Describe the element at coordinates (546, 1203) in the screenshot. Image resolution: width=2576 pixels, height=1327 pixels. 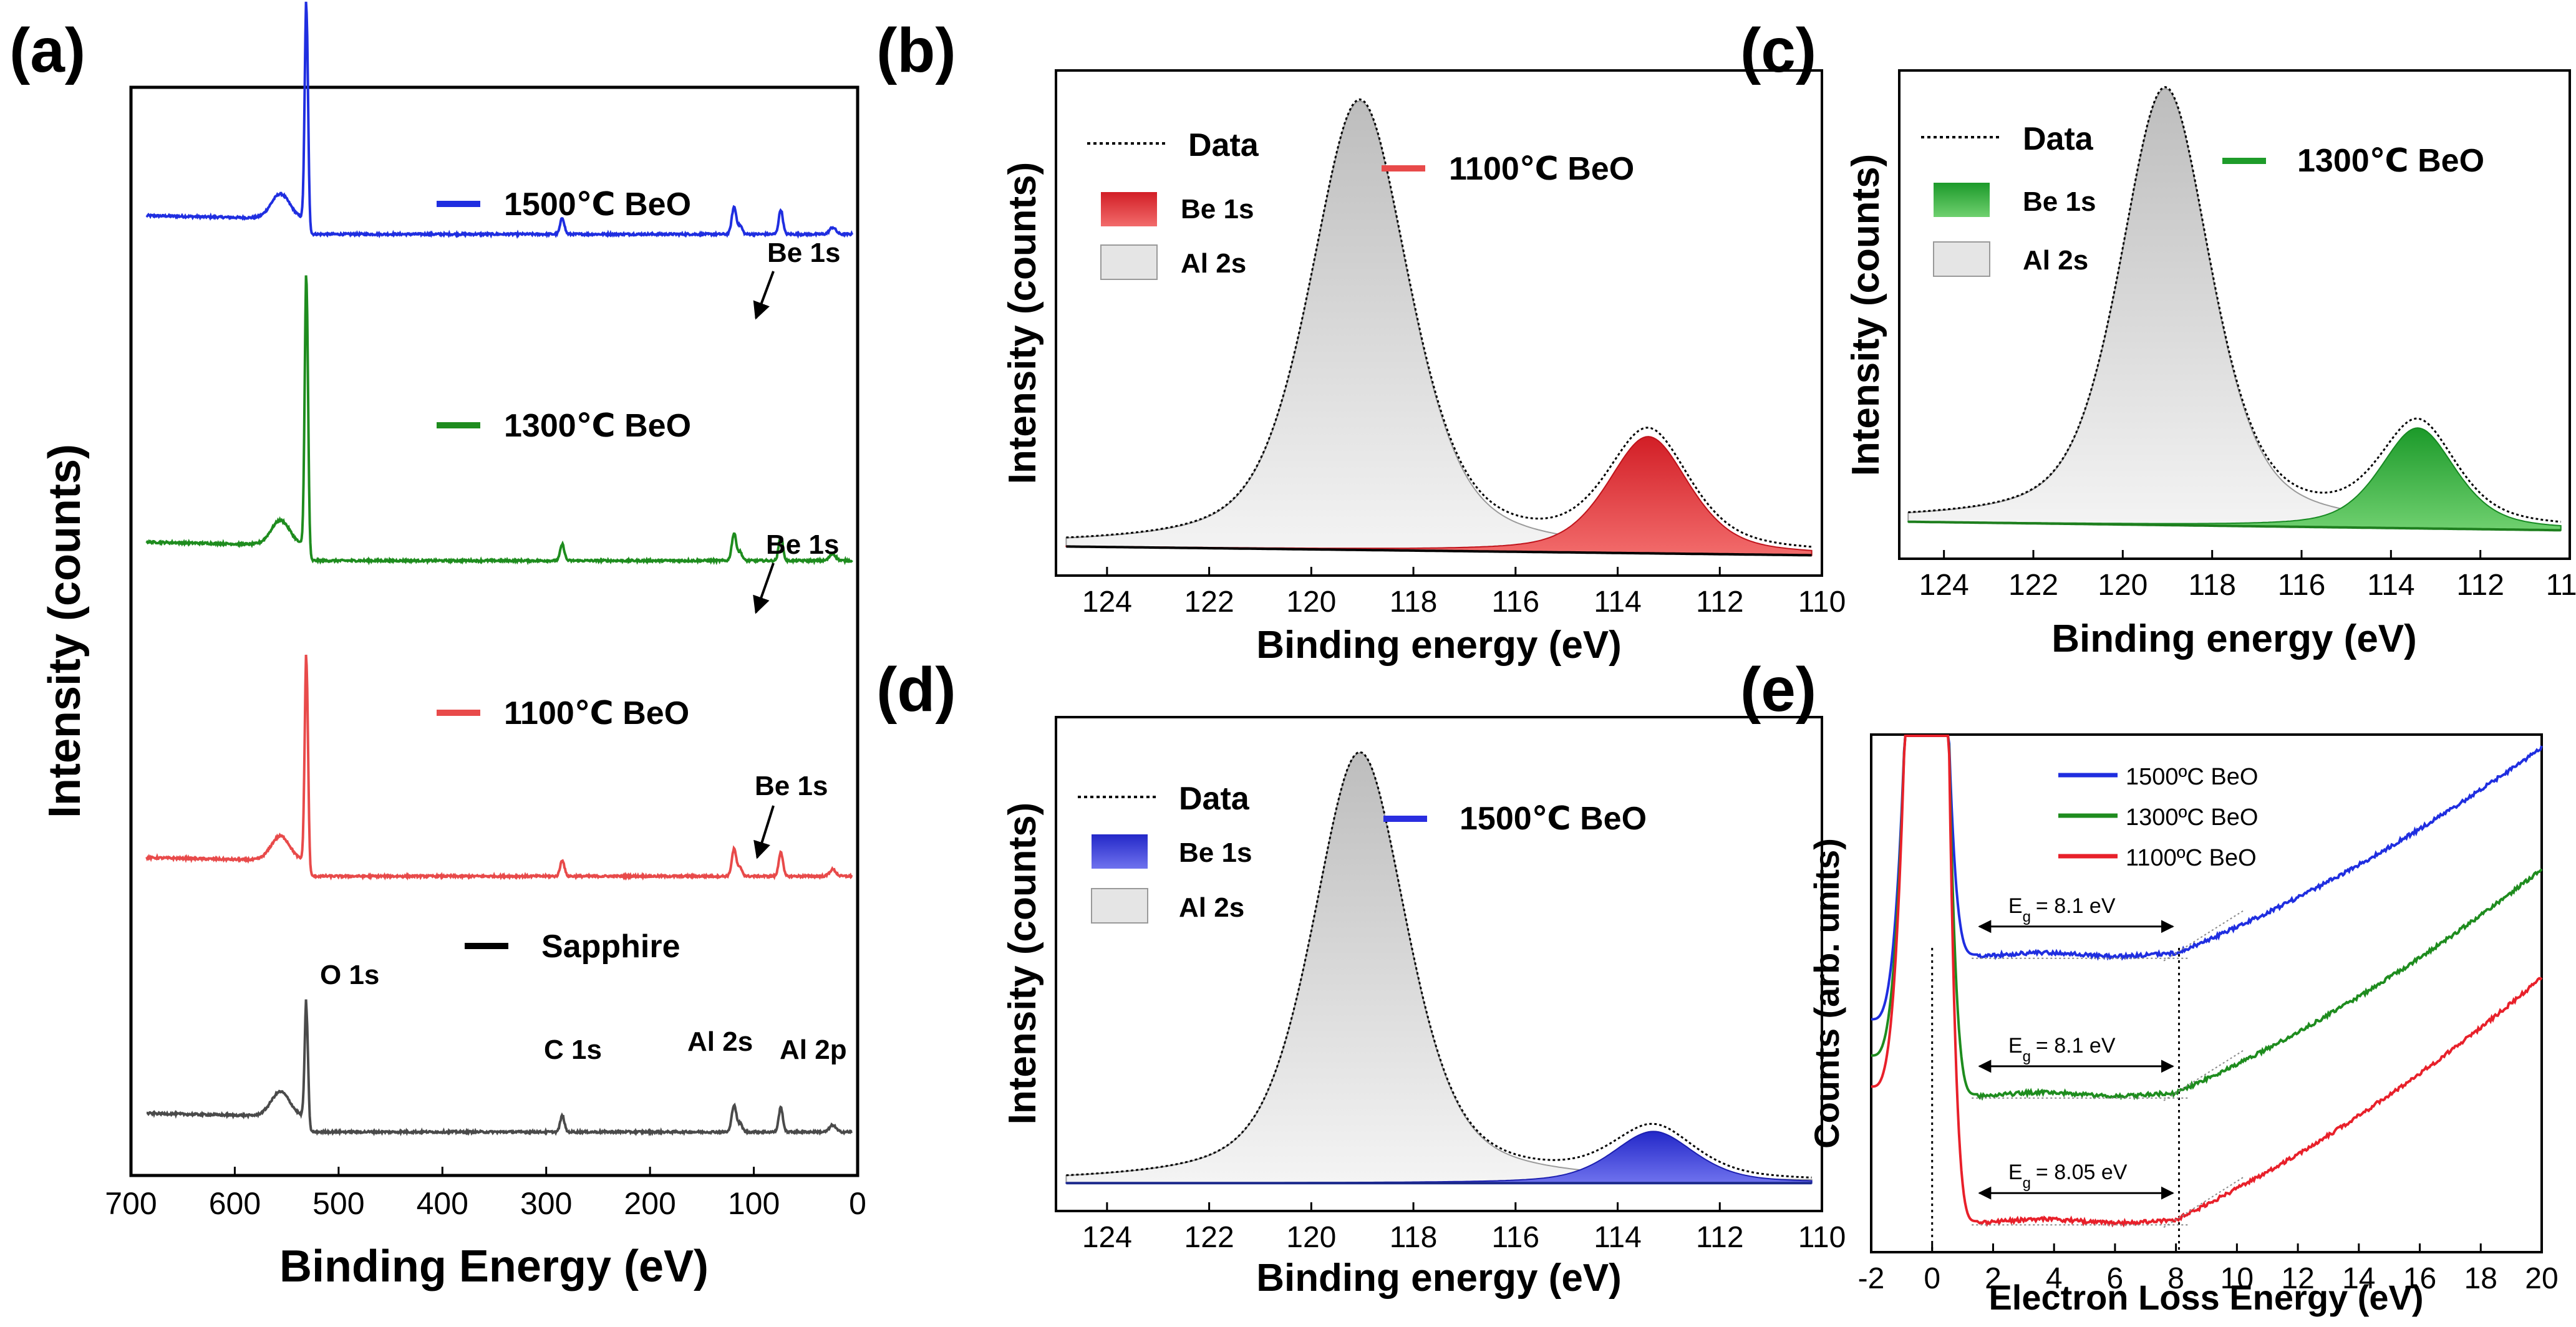
I see `panel-a-x-tick-label-4: 300` at that location.